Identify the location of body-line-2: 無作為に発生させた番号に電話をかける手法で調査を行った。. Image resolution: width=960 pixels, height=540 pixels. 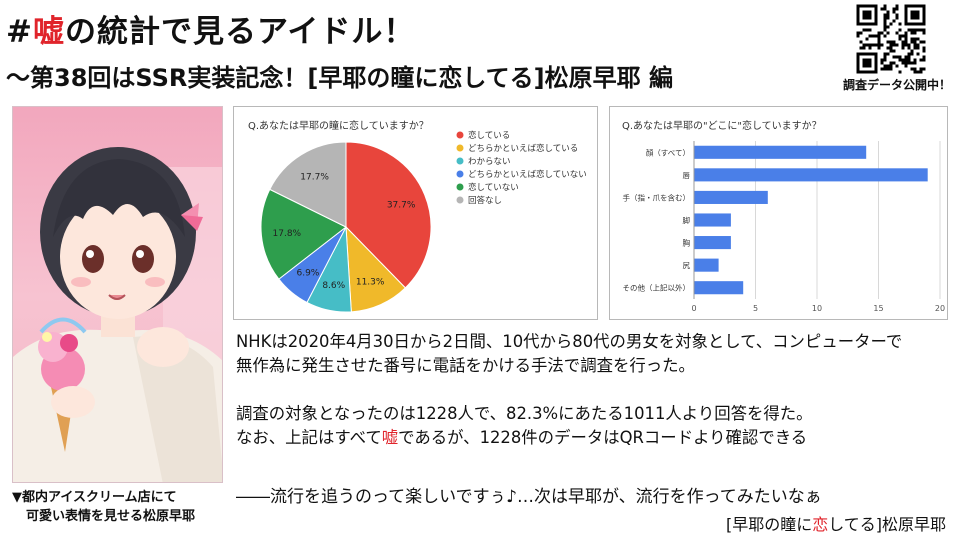
(465, 365).